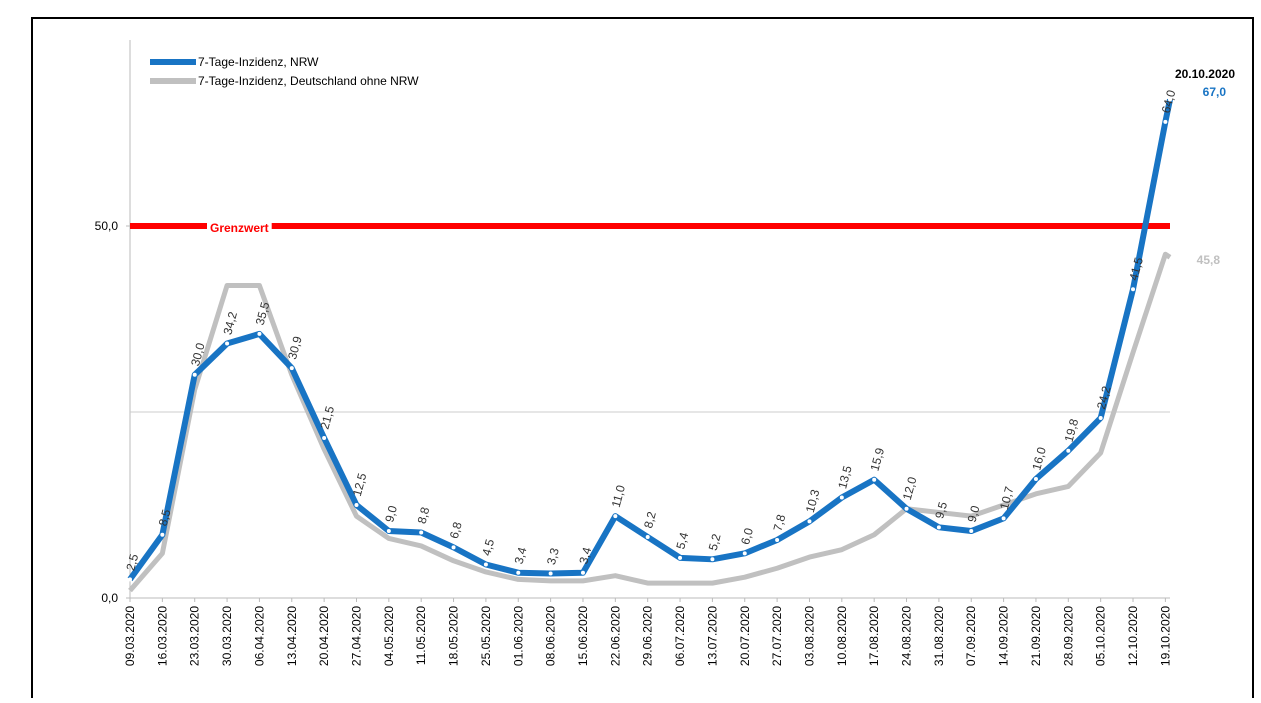 The image size is (1261, 703). What do you see at coordinates (356, 636) in the screenshot?
I see `x-tick-label: 27.04.2020` at bounding box center [356, 636].